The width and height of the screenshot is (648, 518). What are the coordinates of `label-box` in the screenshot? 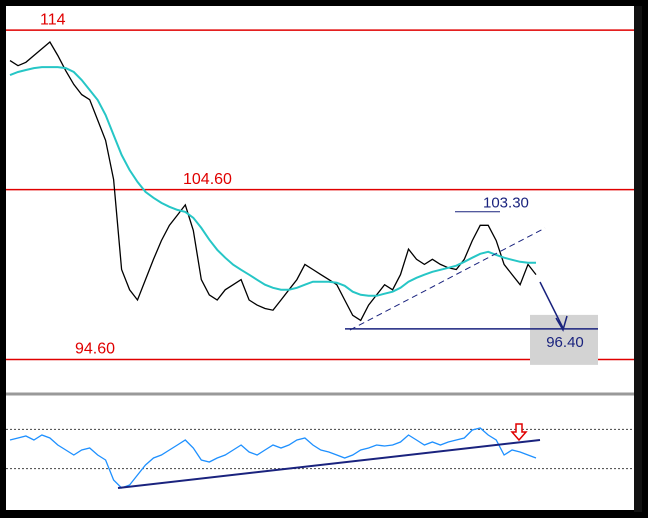 It's located at (564, 339).